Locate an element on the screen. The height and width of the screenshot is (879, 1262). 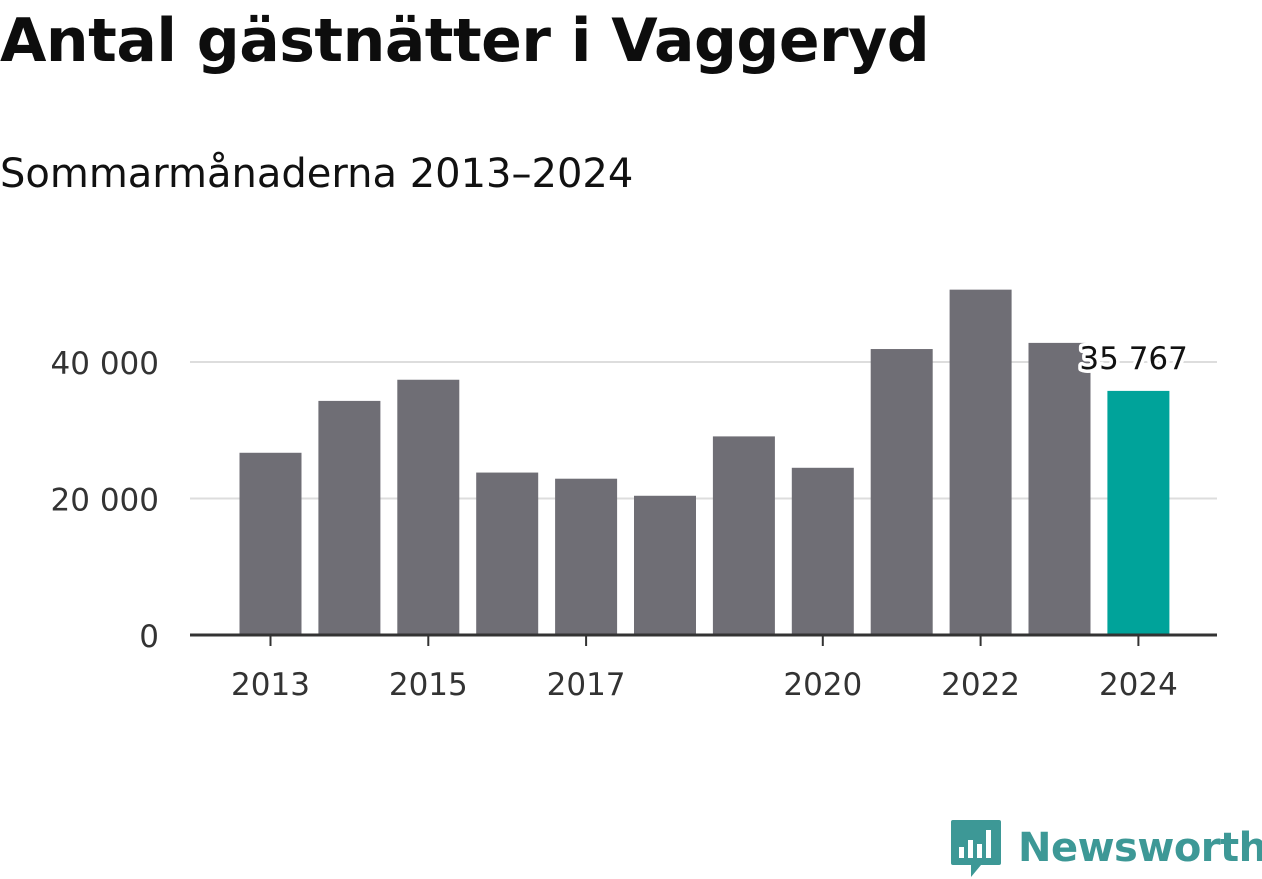
value-label: 35 767 is located at coordinates (1133, 359).